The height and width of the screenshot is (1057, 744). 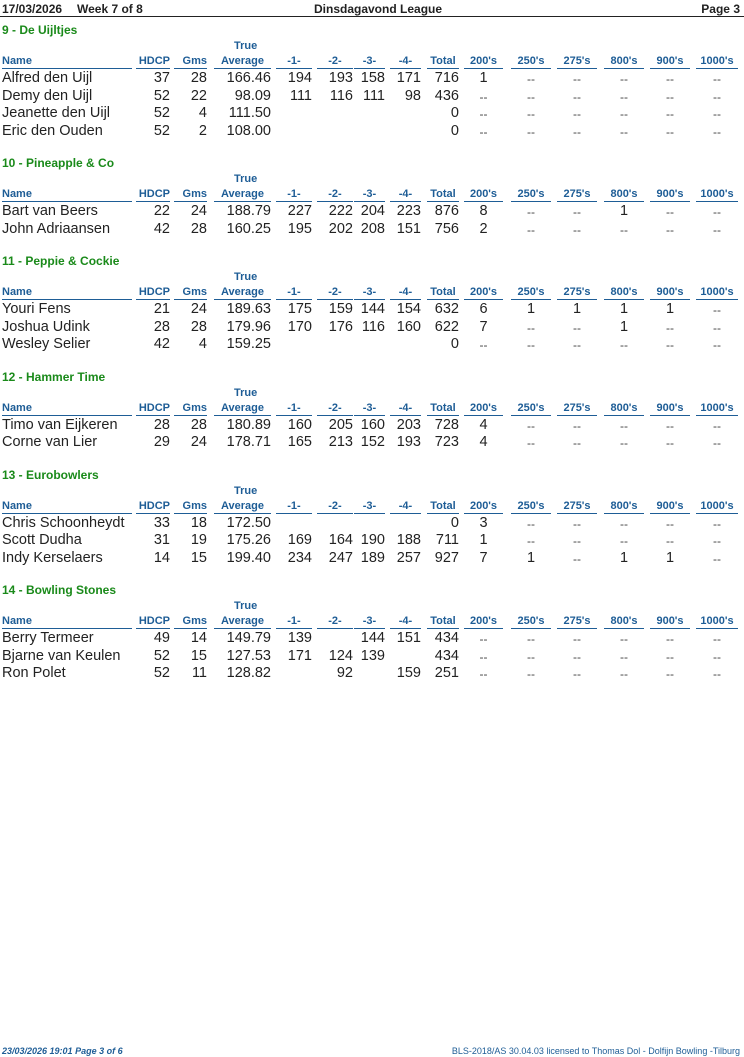 I want to click on column-header-hdcp: HDCP, so click(x=153, y=293).